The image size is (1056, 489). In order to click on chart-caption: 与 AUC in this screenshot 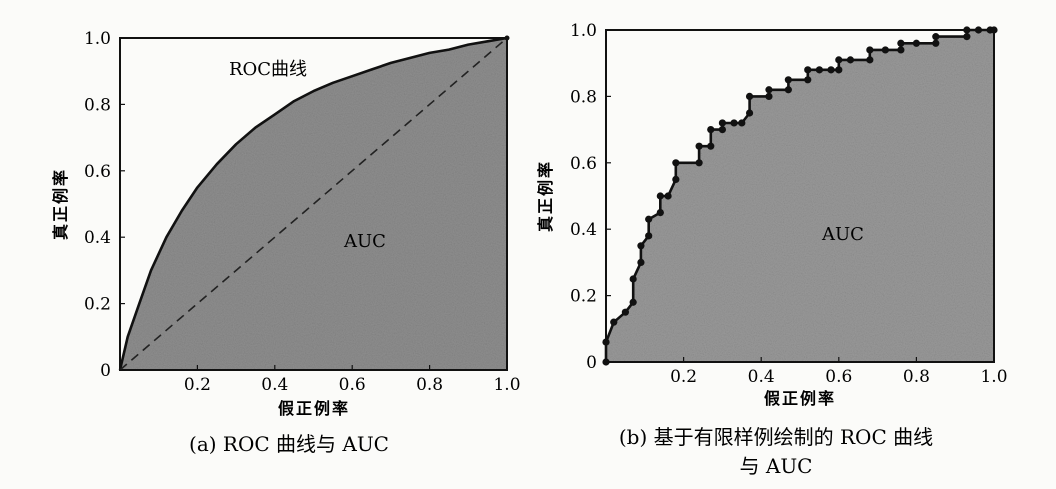, I will do `click(776, 466)`.